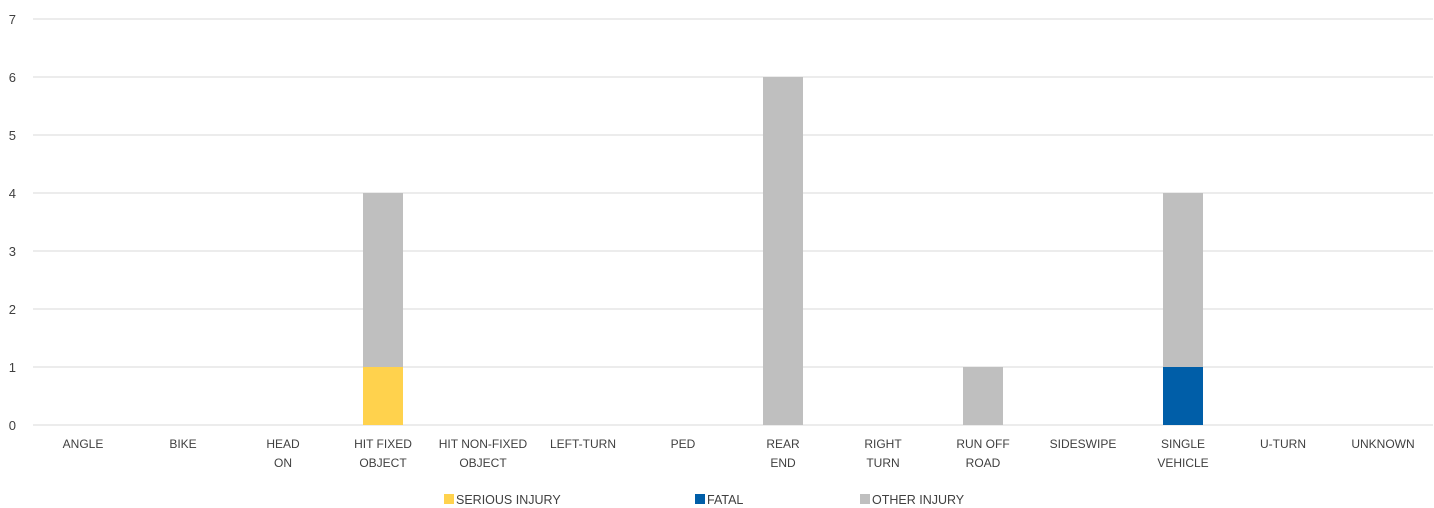 The width and height of the screenshot is (1434, 508). I want to click on y-axis: 0 1 2 3 4 5 6 7, so click(12, 222).